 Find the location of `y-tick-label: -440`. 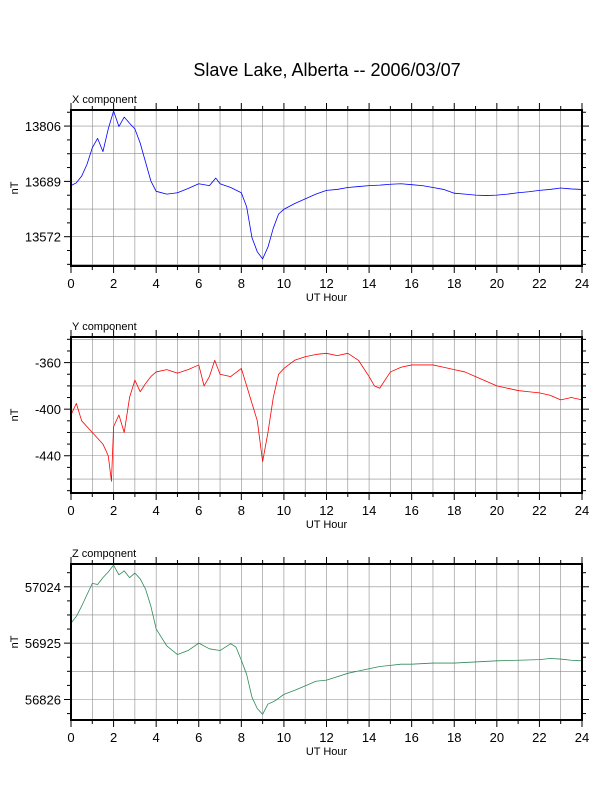

y-tick-label: -440 is located at coordinates (48, 456).